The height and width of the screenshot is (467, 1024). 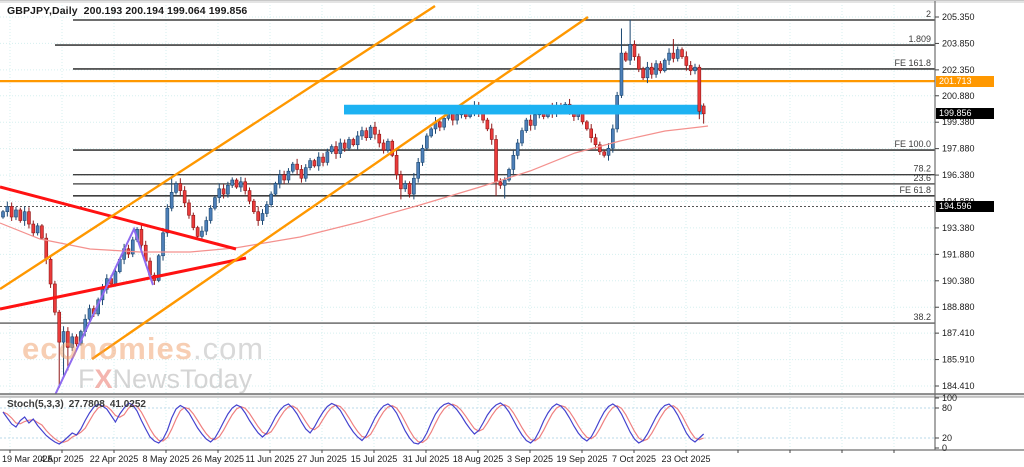 I want to click on price-axis-label: 200.880, so click(x=958, y=96).